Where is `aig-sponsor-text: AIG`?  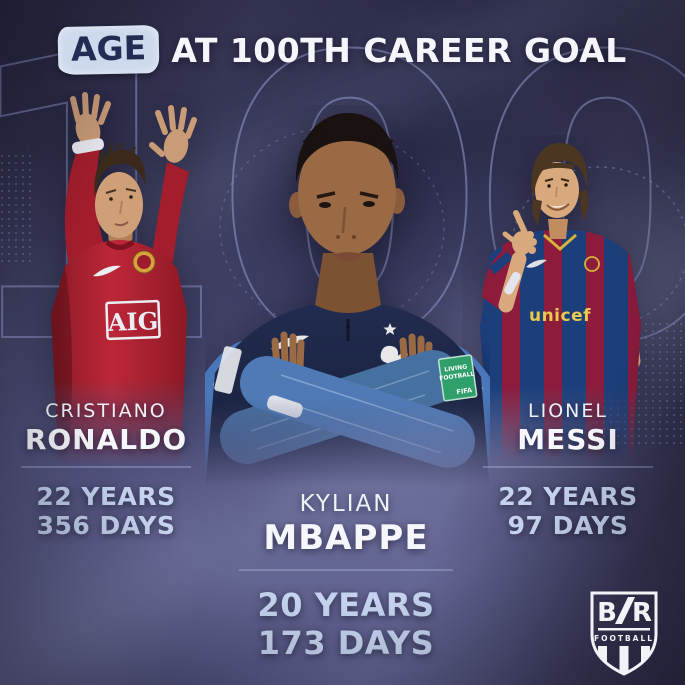 aig-sponsor-text: AIG is located at coordinates (132, 321).